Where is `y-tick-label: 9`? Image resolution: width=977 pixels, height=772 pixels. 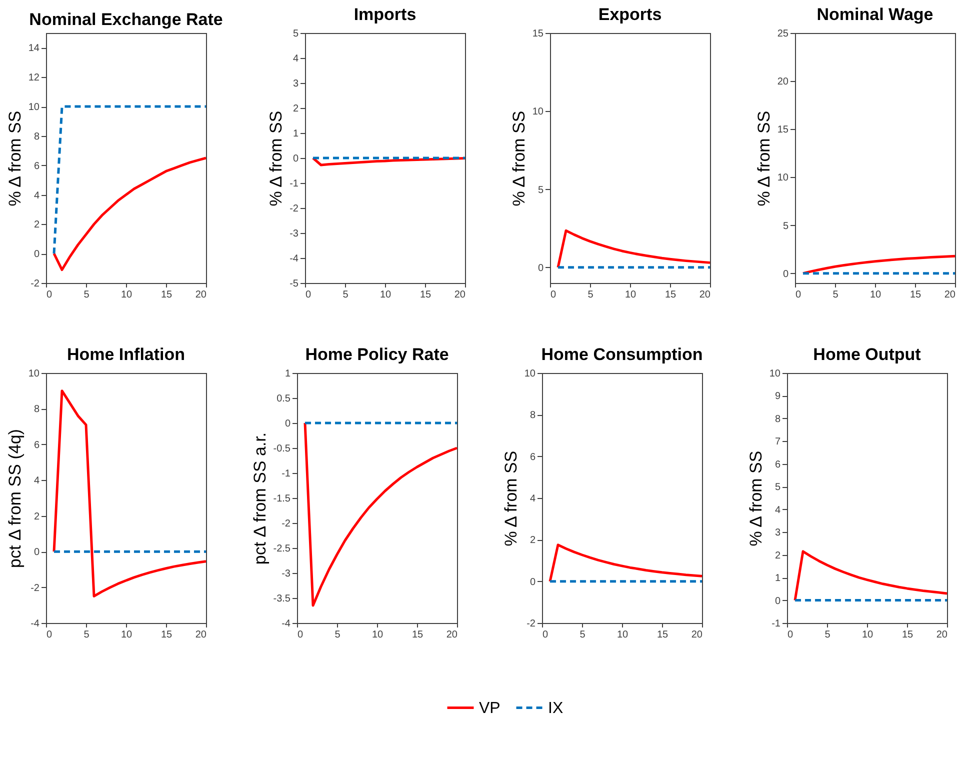
y-tick-label: 9 is located at coordinates (777, 396).